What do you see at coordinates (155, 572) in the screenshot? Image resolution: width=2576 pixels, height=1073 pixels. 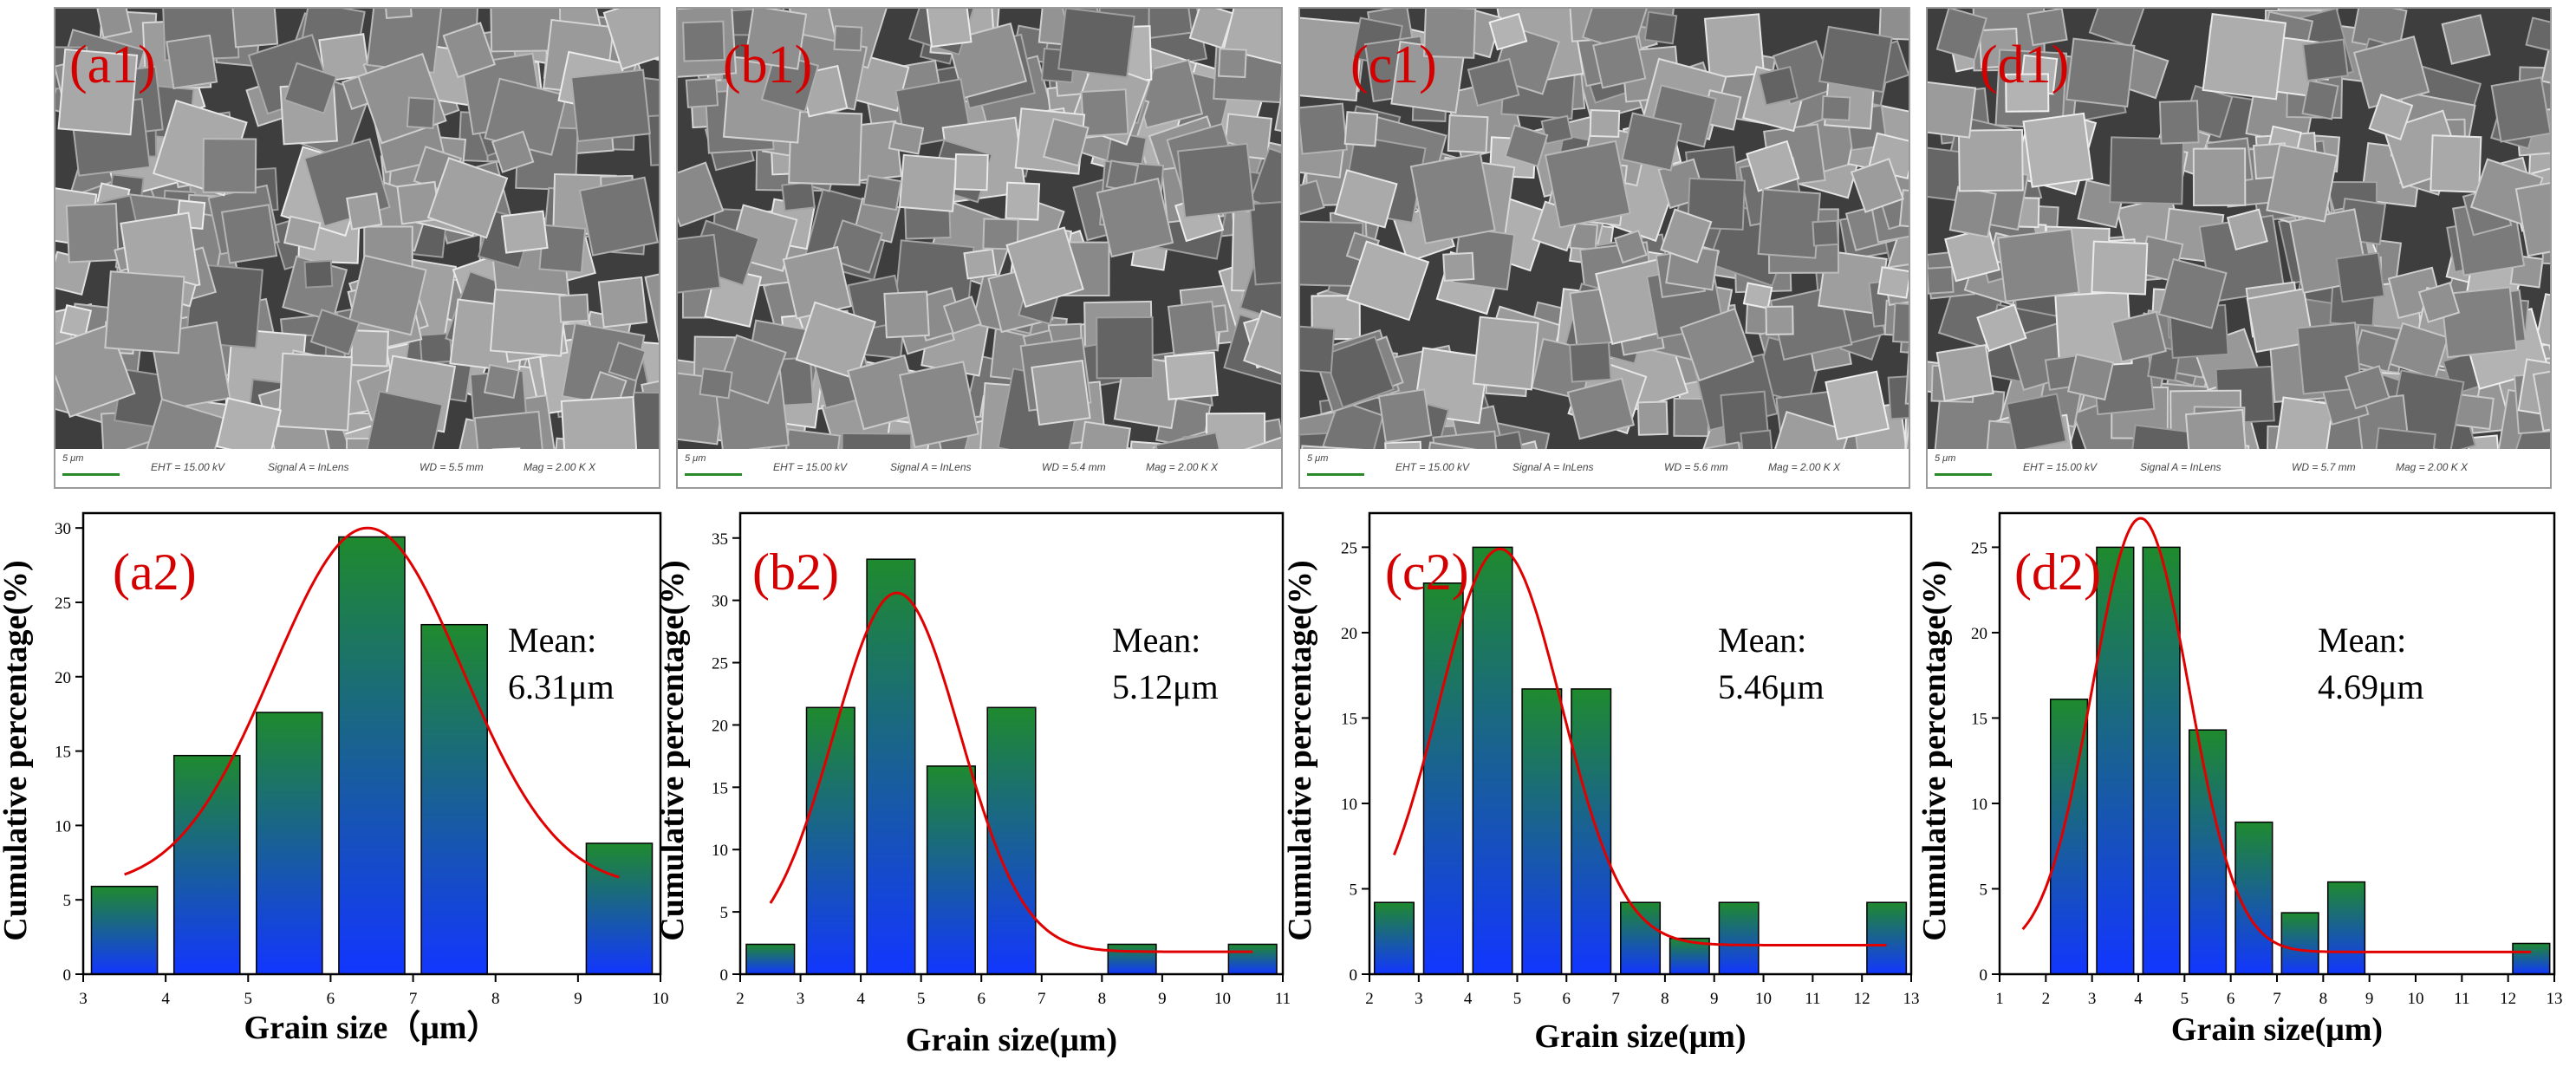 I see `panel-label: (a2)` at bounding box center [155, 572].